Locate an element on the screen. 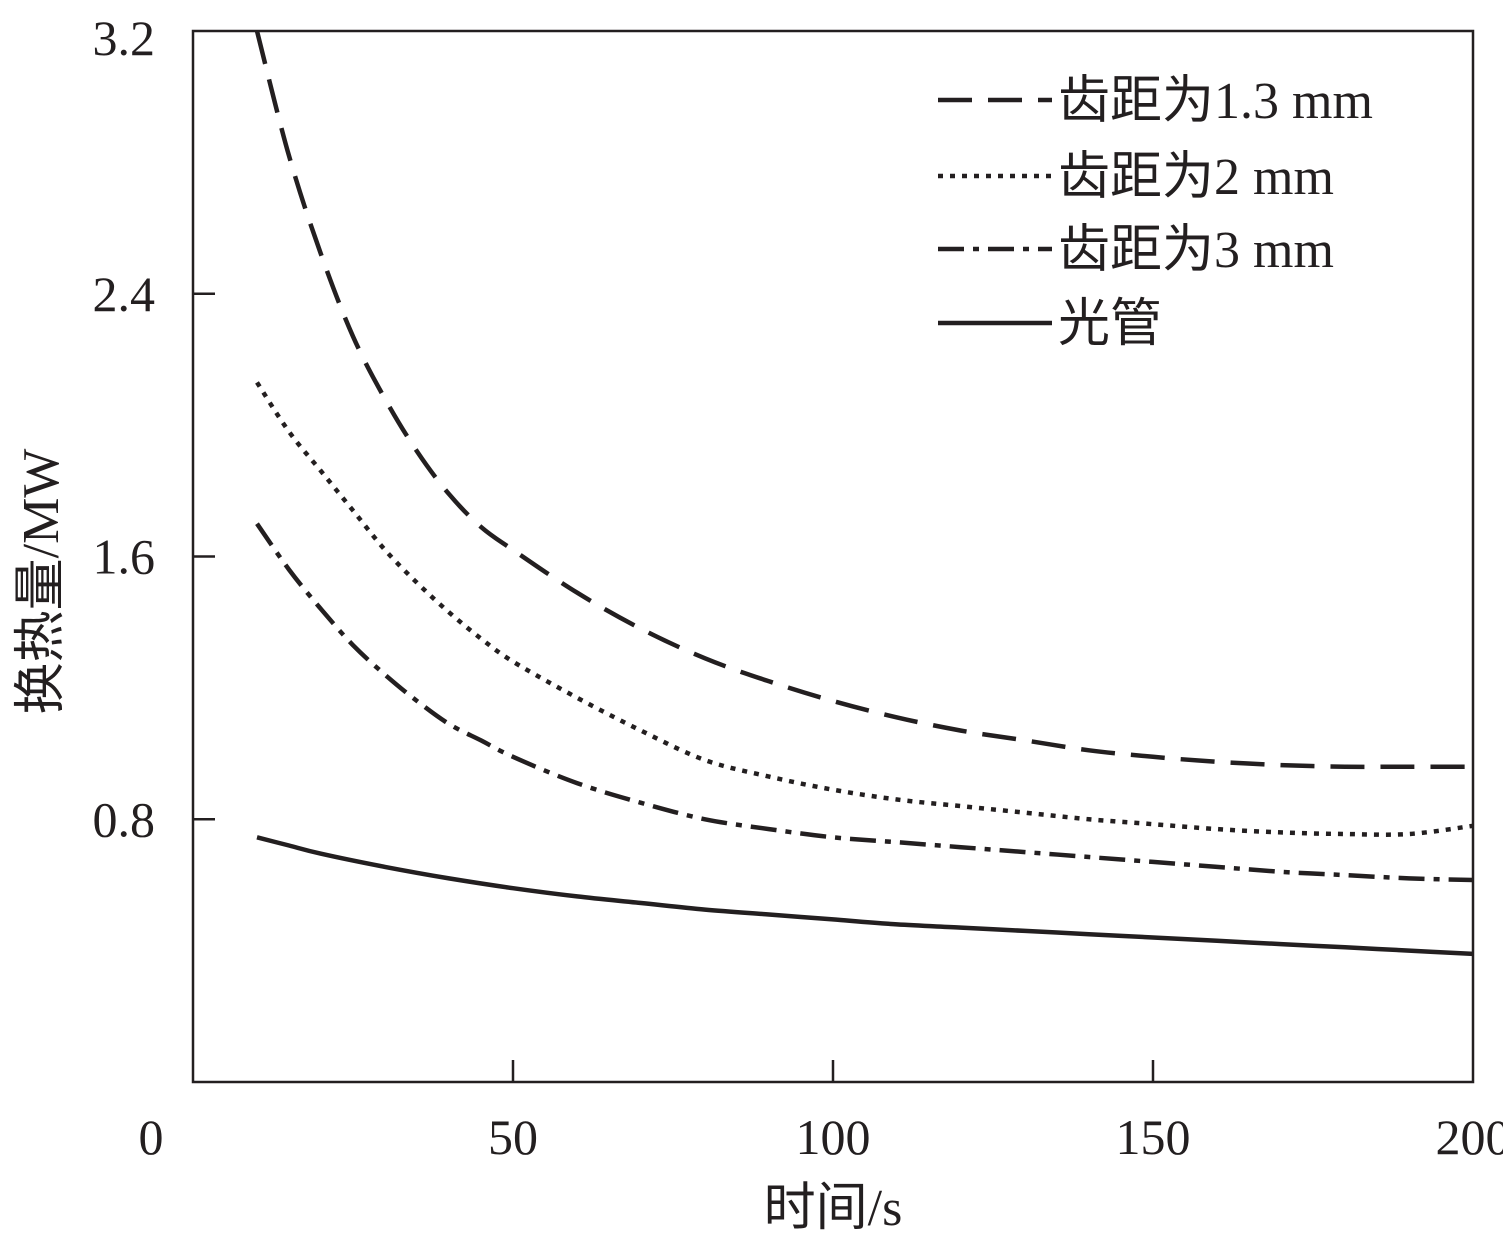 The width and height of the screenshot is (1503, 1243). x-tick-label: 150 is located at coordinates (1153, 1137).